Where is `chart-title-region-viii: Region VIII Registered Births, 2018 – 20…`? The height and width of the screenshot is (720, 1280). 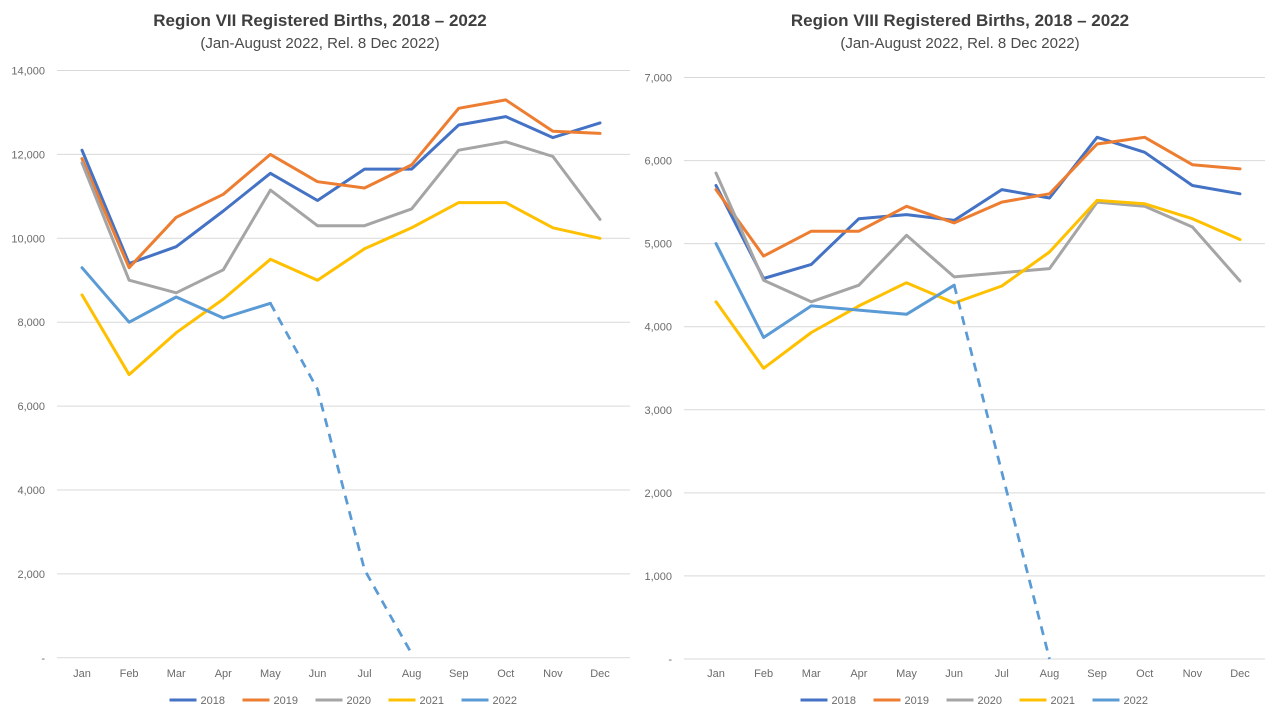
chart-title-region-viii: Region VIII Registered Births, 2018 – 20… is located at coordinates (960, 20).